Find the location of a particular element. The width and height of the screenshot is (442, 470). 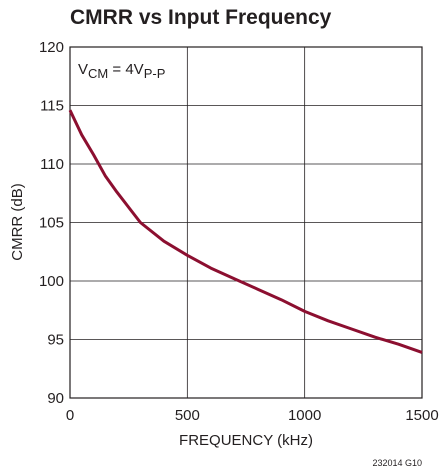

annotation: VCM = 4VP-P is located at coordinates (121, 71).